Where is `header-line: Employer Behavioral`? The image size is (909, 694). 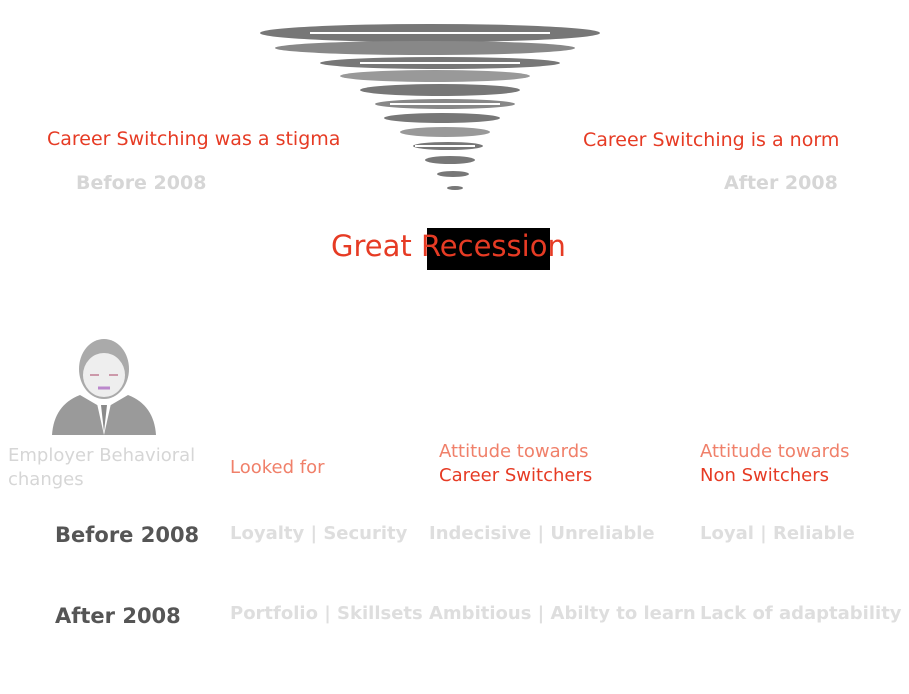
header-line: Employer Behavioral is located at coordinates (102, 455).